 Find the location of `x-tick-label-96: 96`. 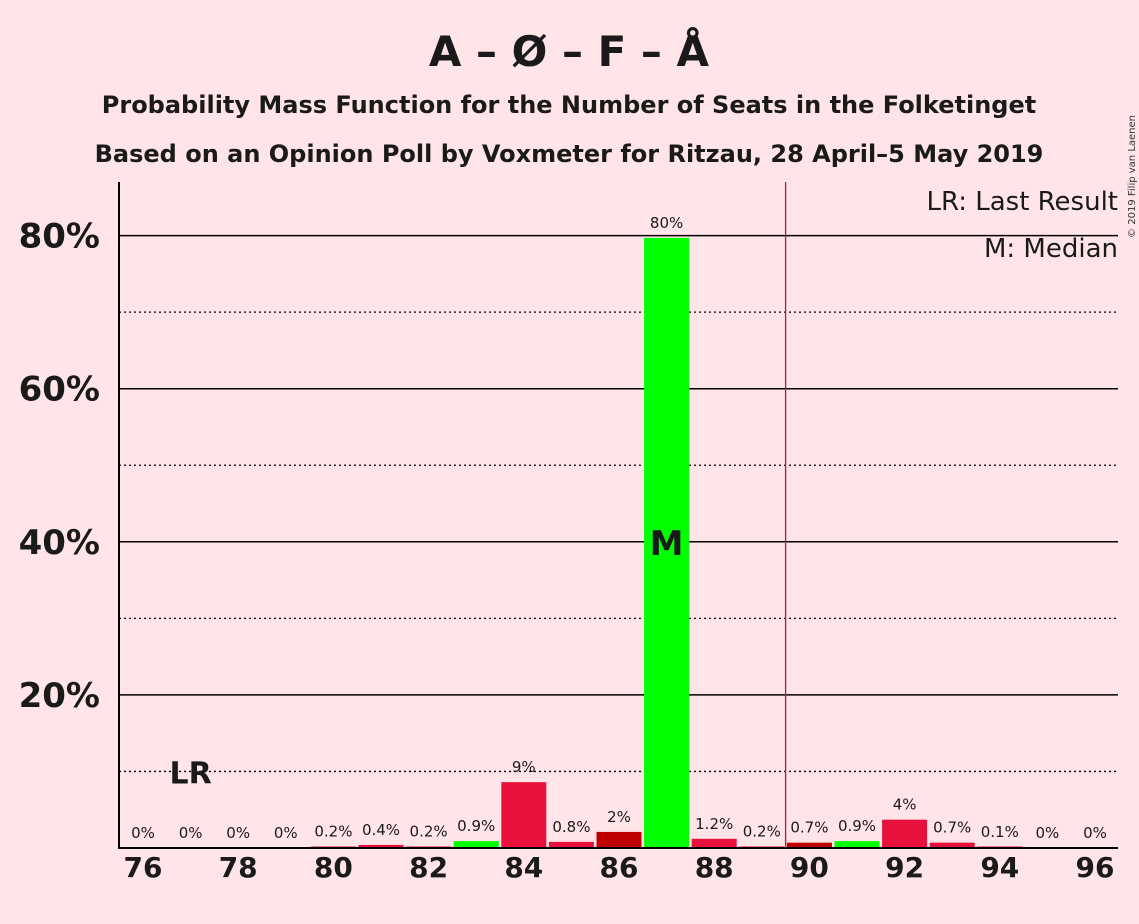

x-tick-label-96: 96 is located at coordinates (1095, 867).